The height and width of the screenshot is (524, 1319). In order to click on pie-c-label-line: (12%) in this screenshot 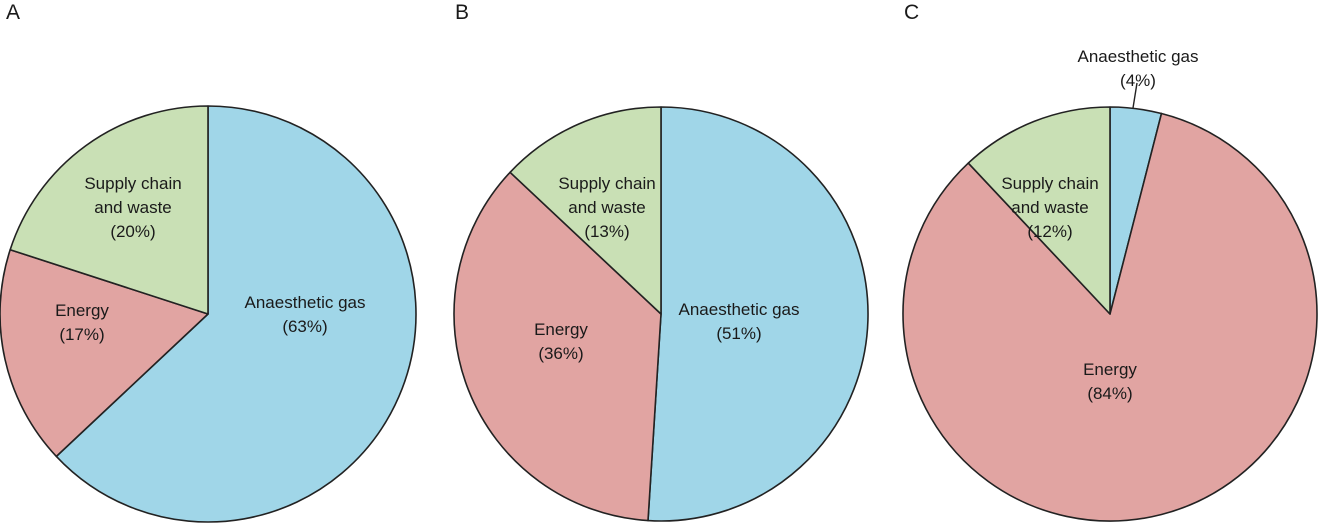, I will do `click(1049, 231)`.